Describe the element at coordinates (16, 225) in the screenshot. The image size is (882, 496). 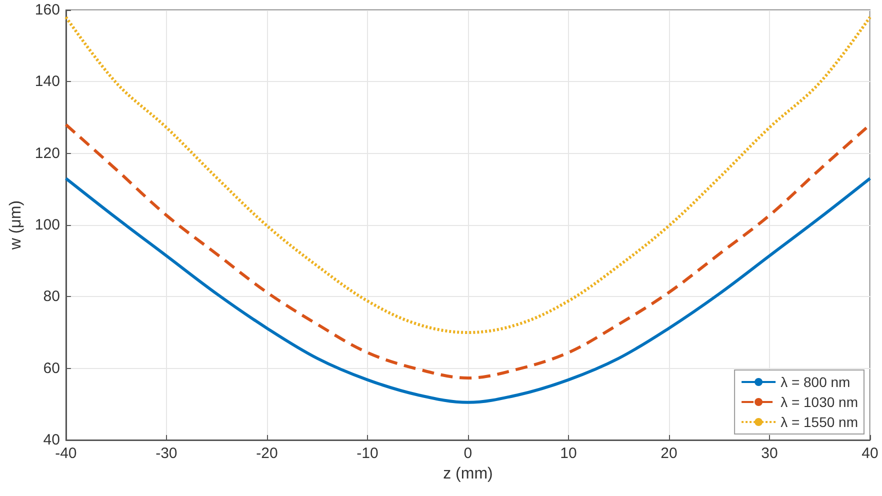
I see `y-axis-title: w (μm)` at that location.